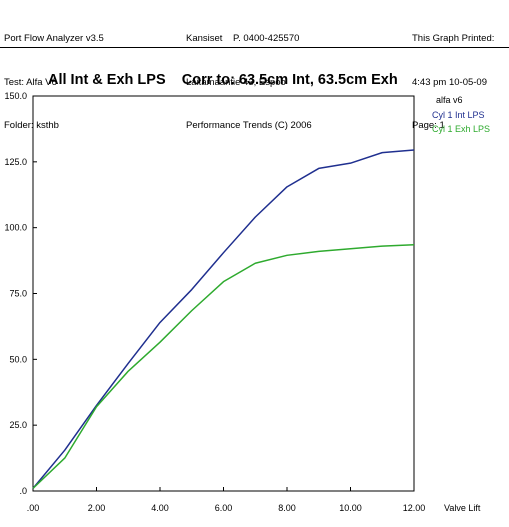 The height and width of the screenshot is (527, 509). I want to click on legend: alfa v6 Cyl 1 Int LPS Cyl 1 Exh LPS, so click(461, 114).